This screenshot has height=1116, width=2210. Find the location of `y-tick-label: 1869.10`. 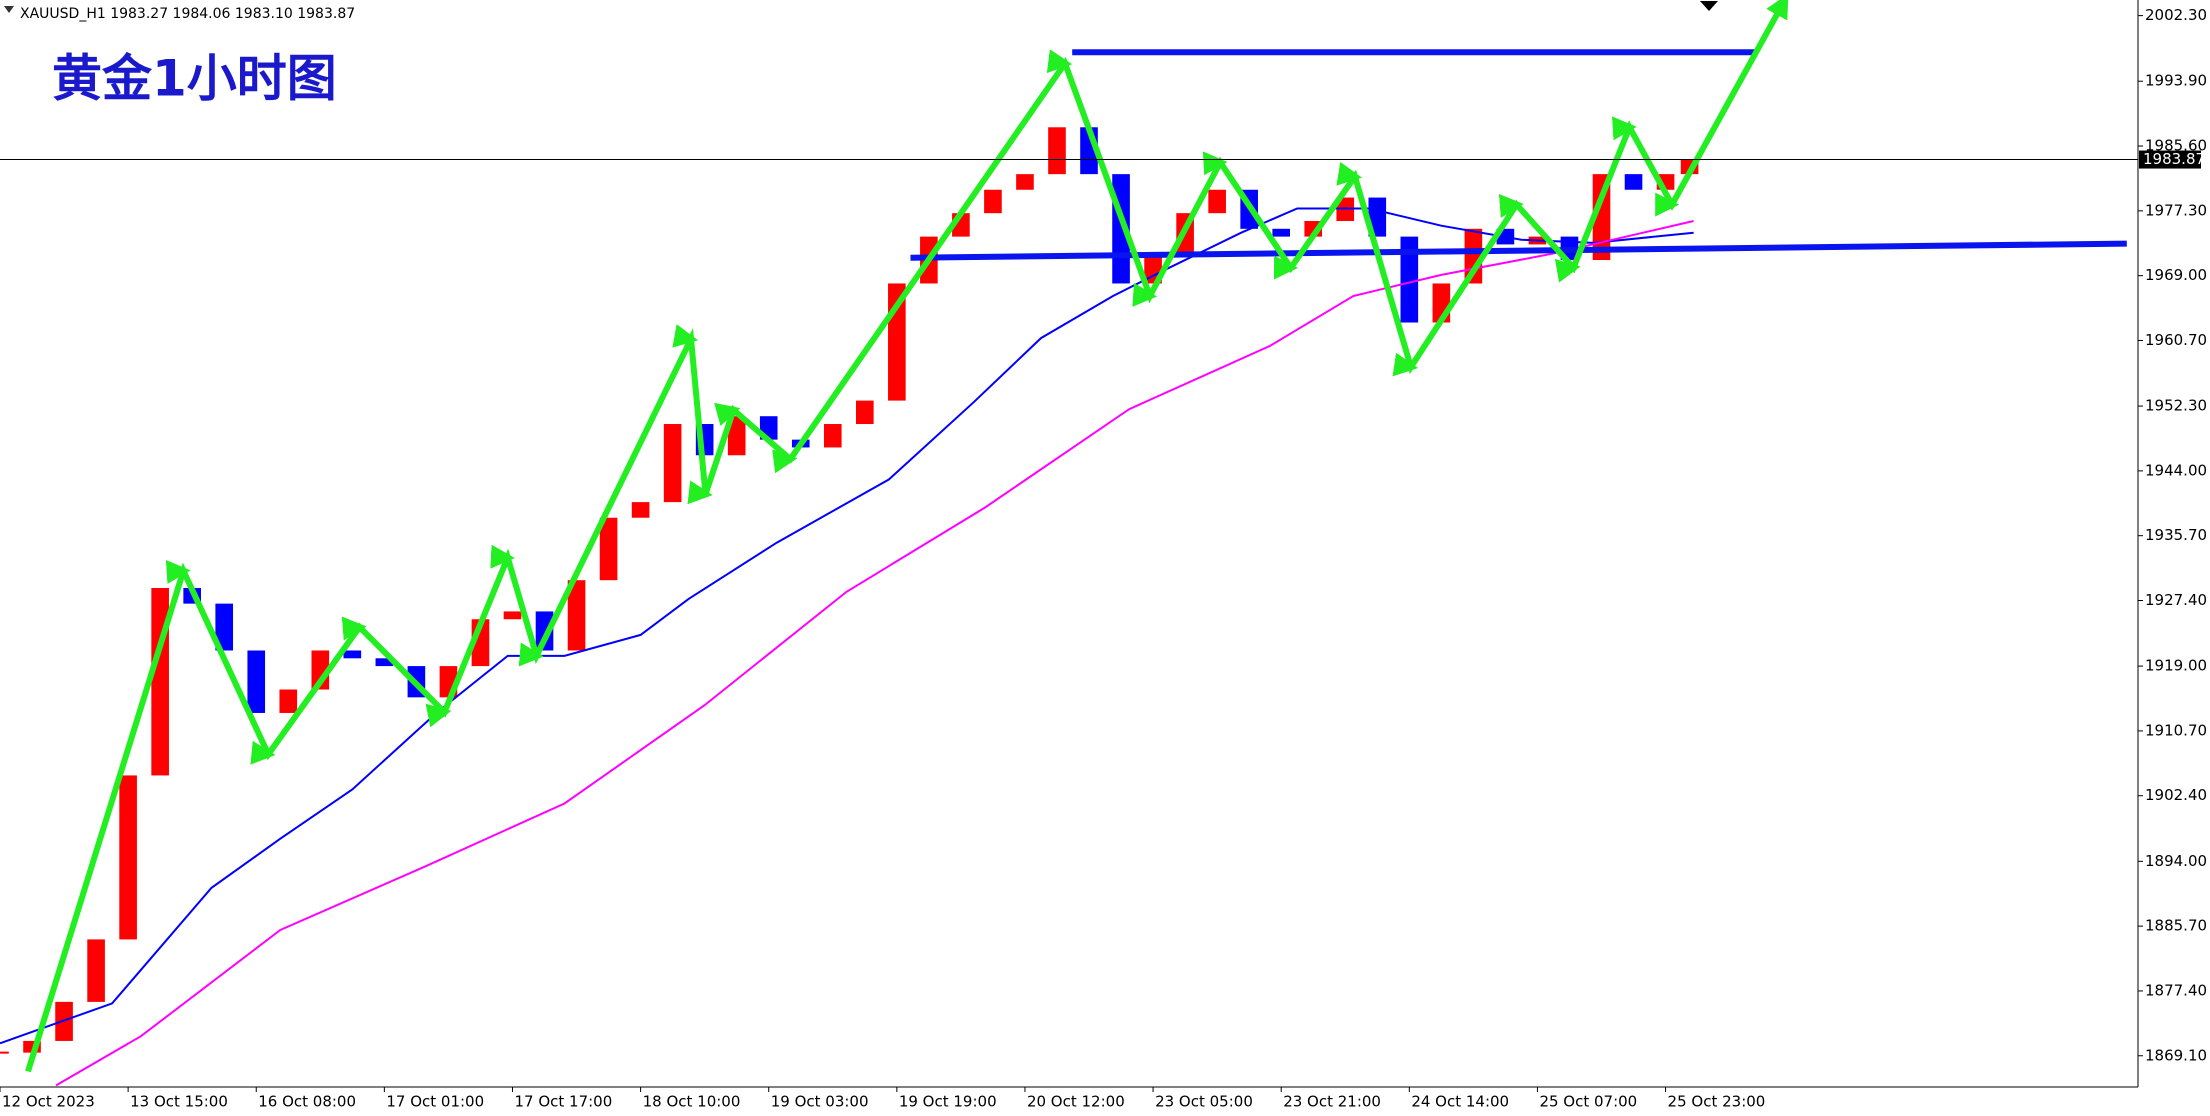

y-tick-label: 1869.10 is located at coordinates (2176, 1055).